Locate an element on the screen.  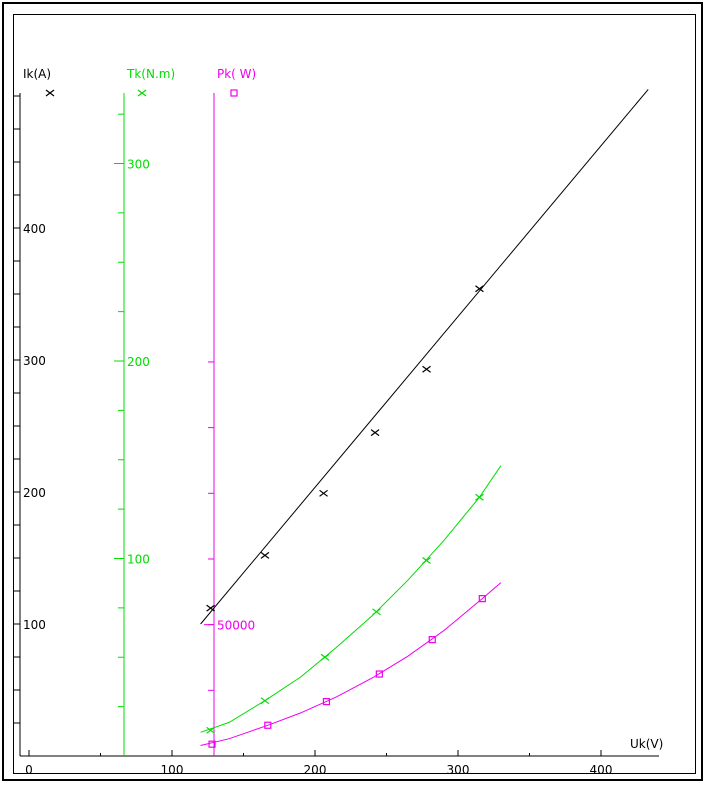
x-tick-label: 300 is located at coordinates (458, 769).